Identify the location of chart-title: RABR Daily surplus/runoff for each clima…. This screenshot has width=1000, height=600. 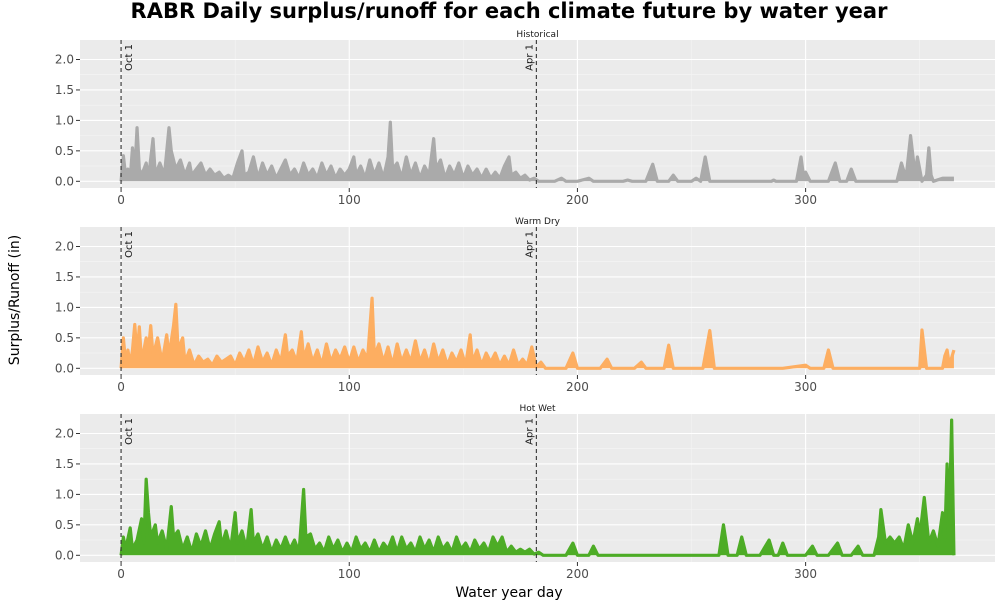
(510, 11).